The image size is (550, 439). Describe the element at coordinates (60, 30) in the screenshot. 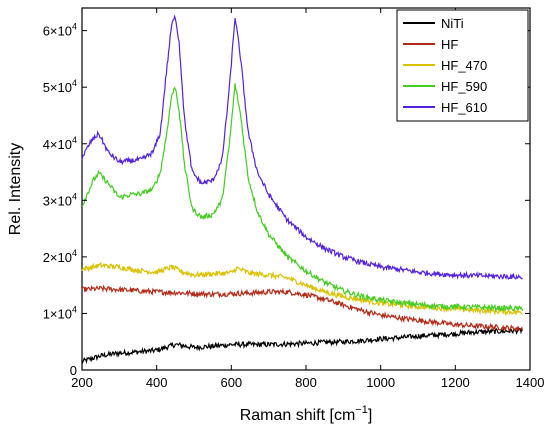

I see `y-tick-label: 6×10⁴` at that location.